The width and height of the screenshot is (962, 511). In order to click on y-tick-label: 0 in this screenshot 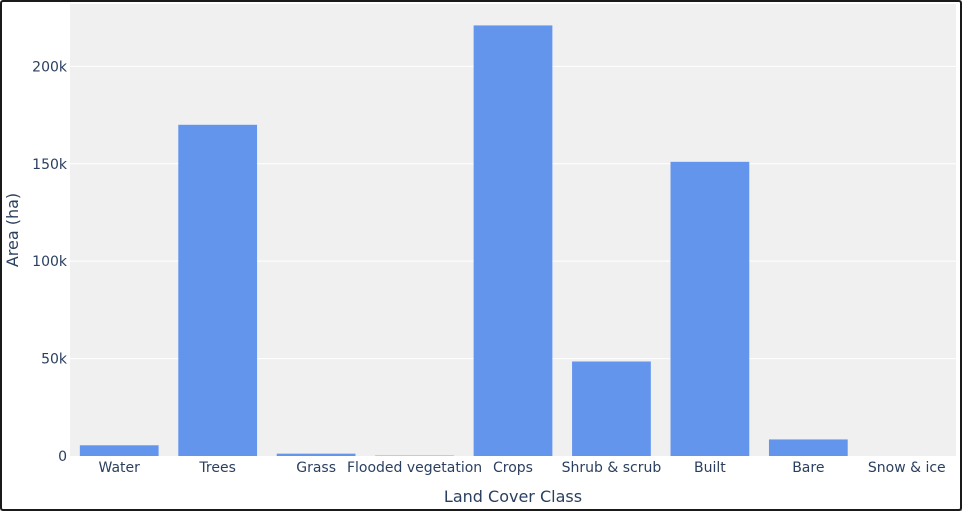, I will do `click(62, 457)`.